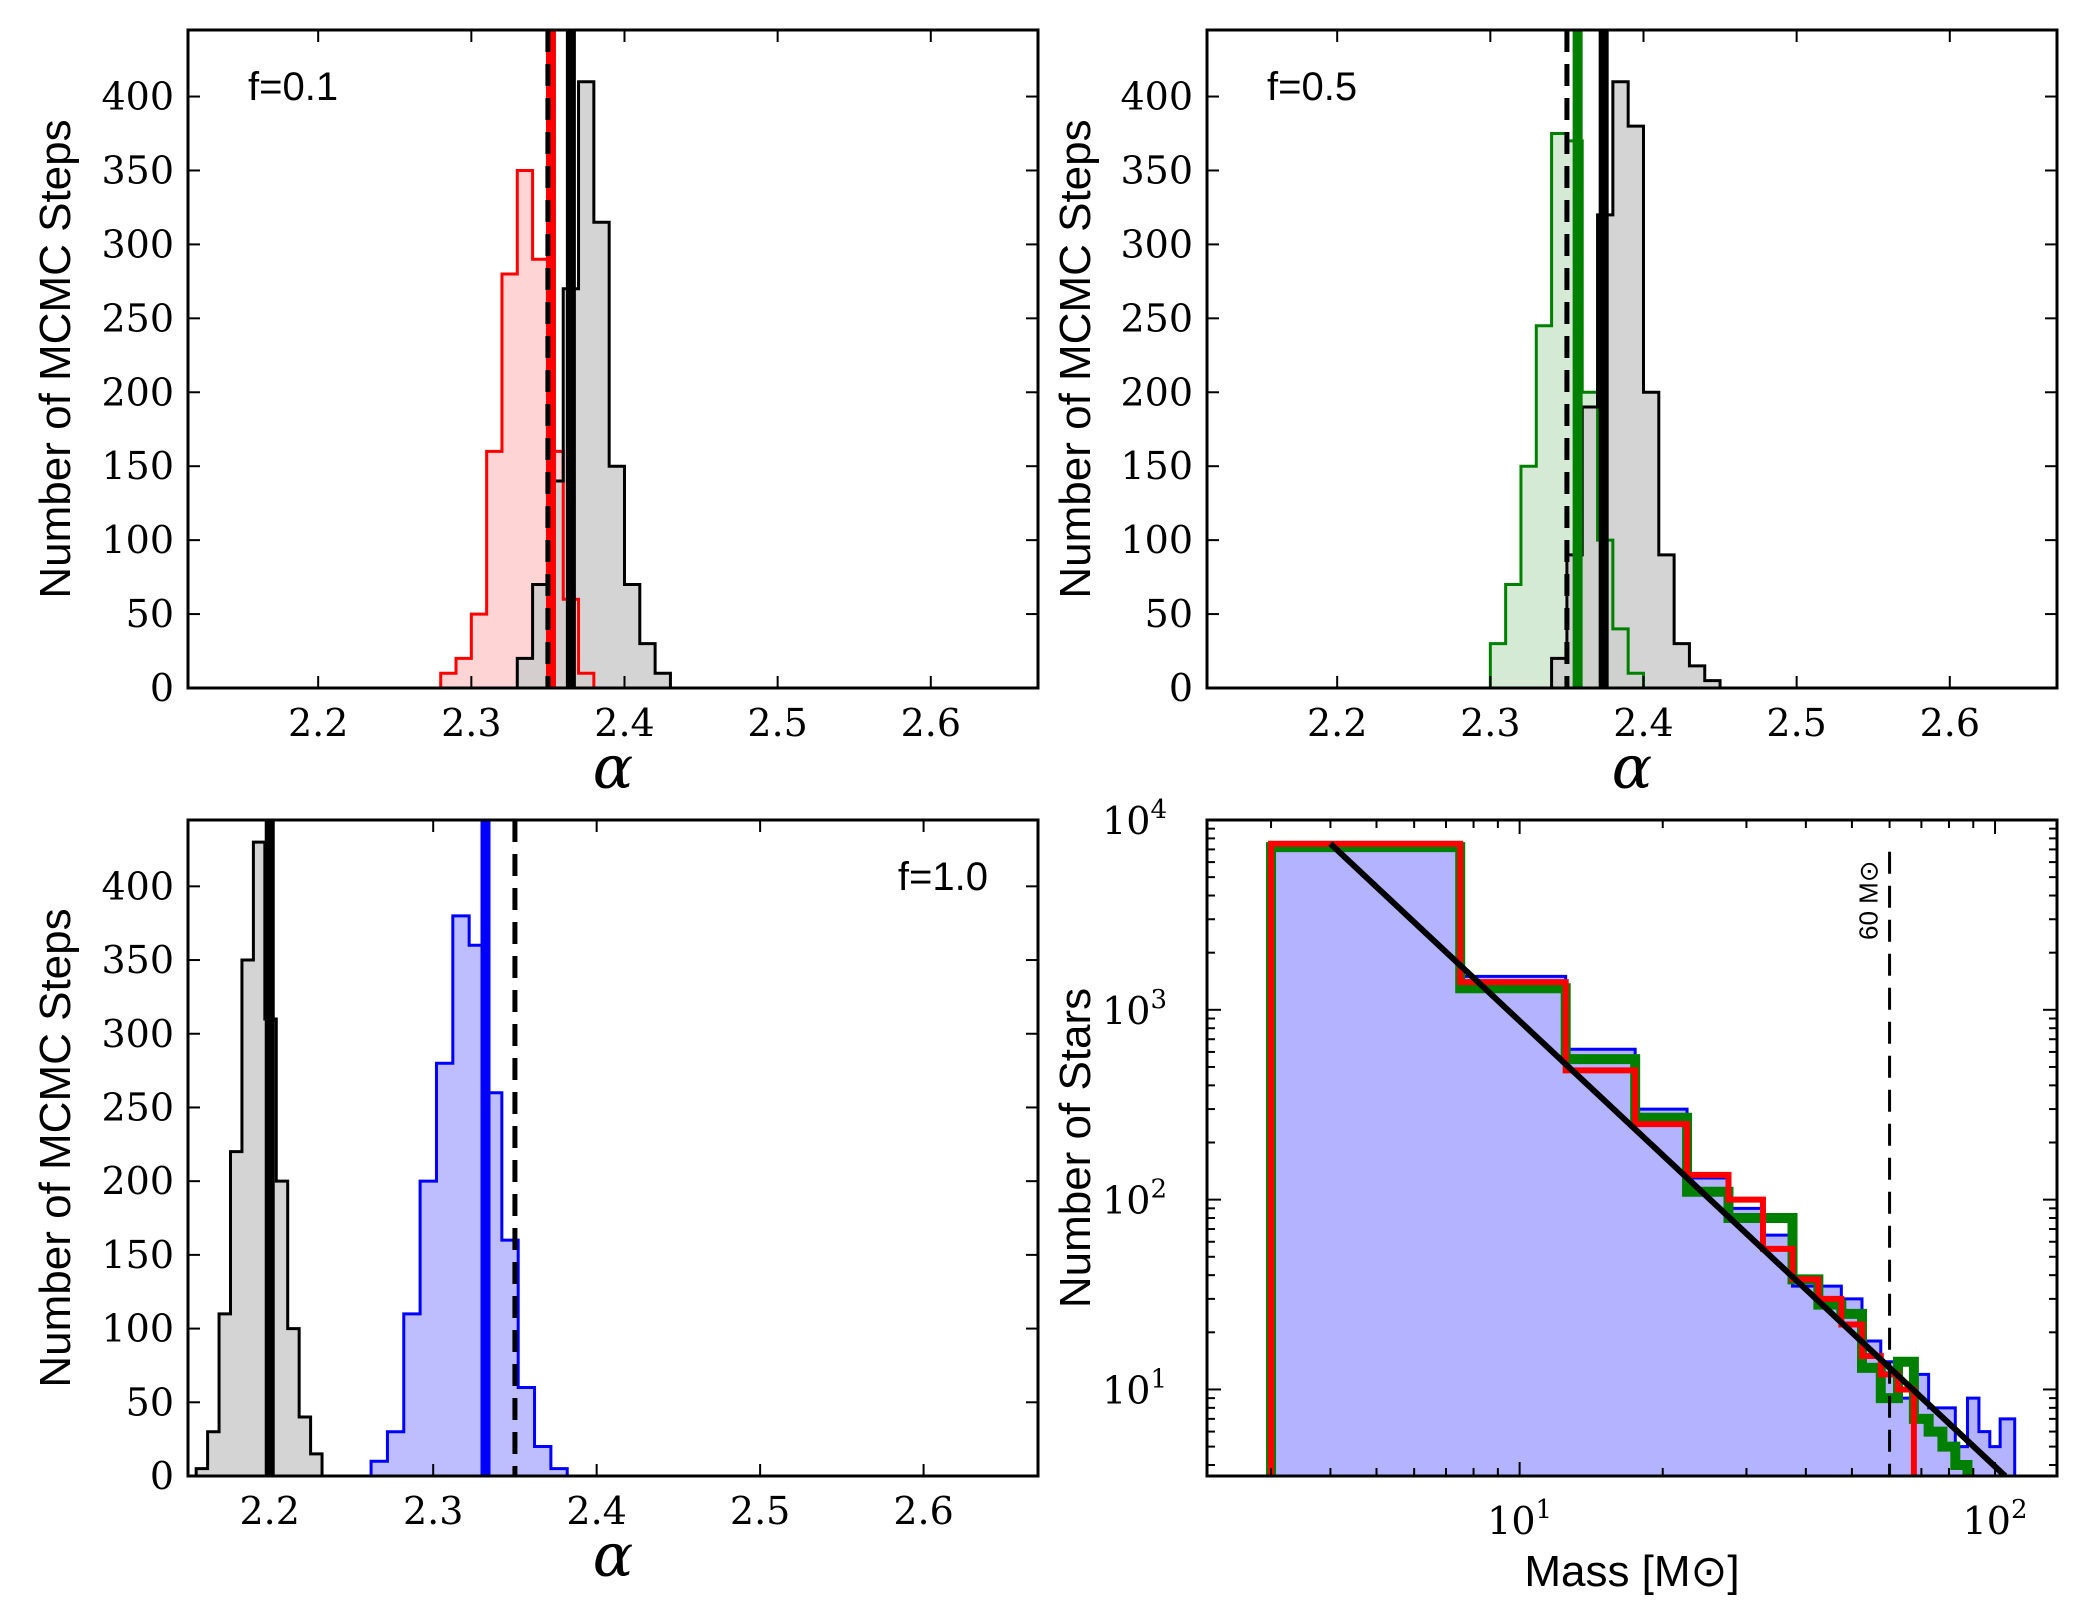 The width and height of the screenshot is (2077, 1623). I want to click on x-tick-label: 10², so click(1995, 1519).